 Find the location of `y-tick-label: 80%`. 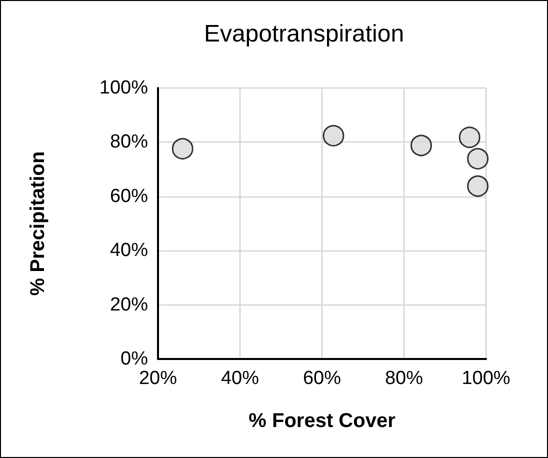

y-tick-label: 80% is located at coordinates (129, 142).